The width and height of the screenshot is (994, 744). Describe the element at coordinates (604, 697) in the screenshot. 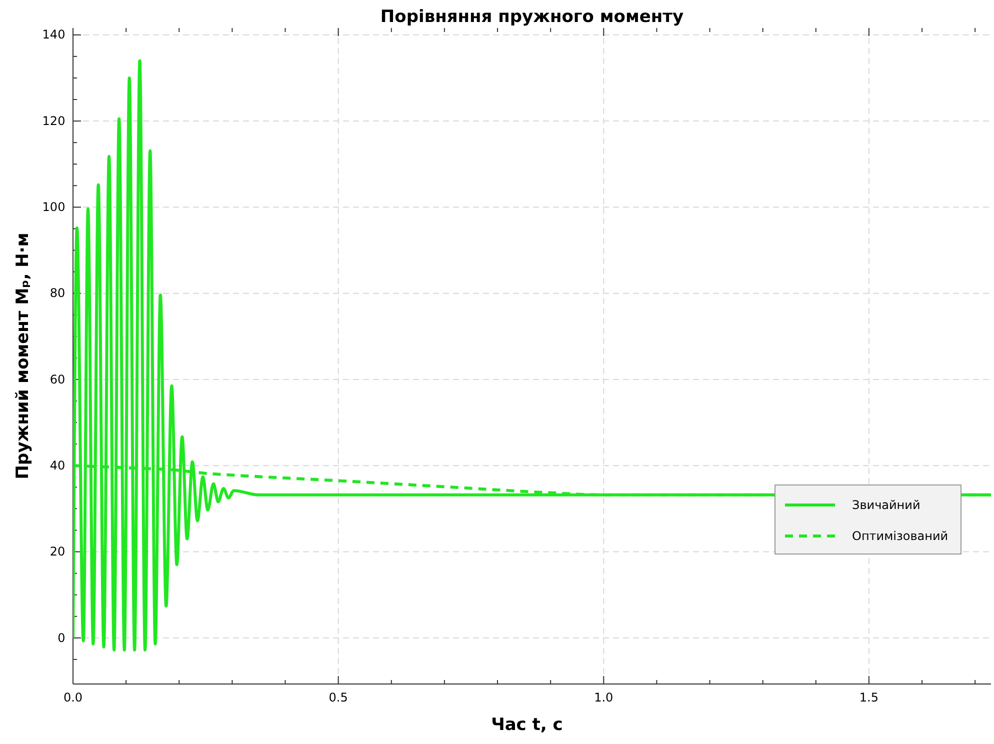

I see `x-tick-label: 1.0` at that location.